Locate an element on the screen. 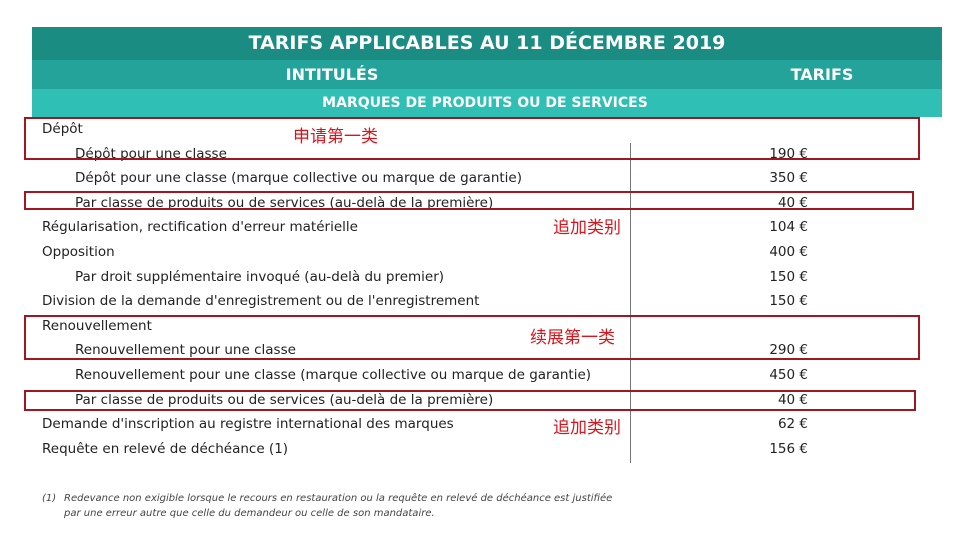 This screenshot has height=546, width=974. column-header-tarifs: TARIFS is located at coordinates (822, 74).